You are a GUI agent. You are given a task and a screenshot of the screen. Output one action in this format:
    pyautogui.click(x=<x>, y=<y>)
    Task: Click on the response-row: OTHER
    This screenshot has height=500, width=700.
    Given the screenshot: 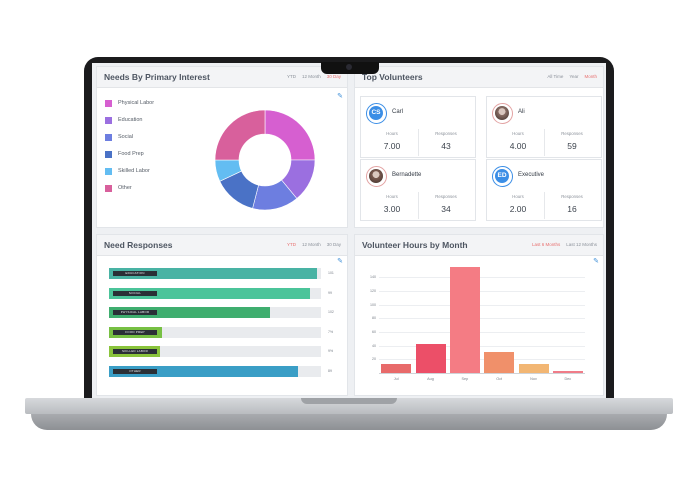 What is the action you would take?
    pyautogui.click(x=215, y=371)
    